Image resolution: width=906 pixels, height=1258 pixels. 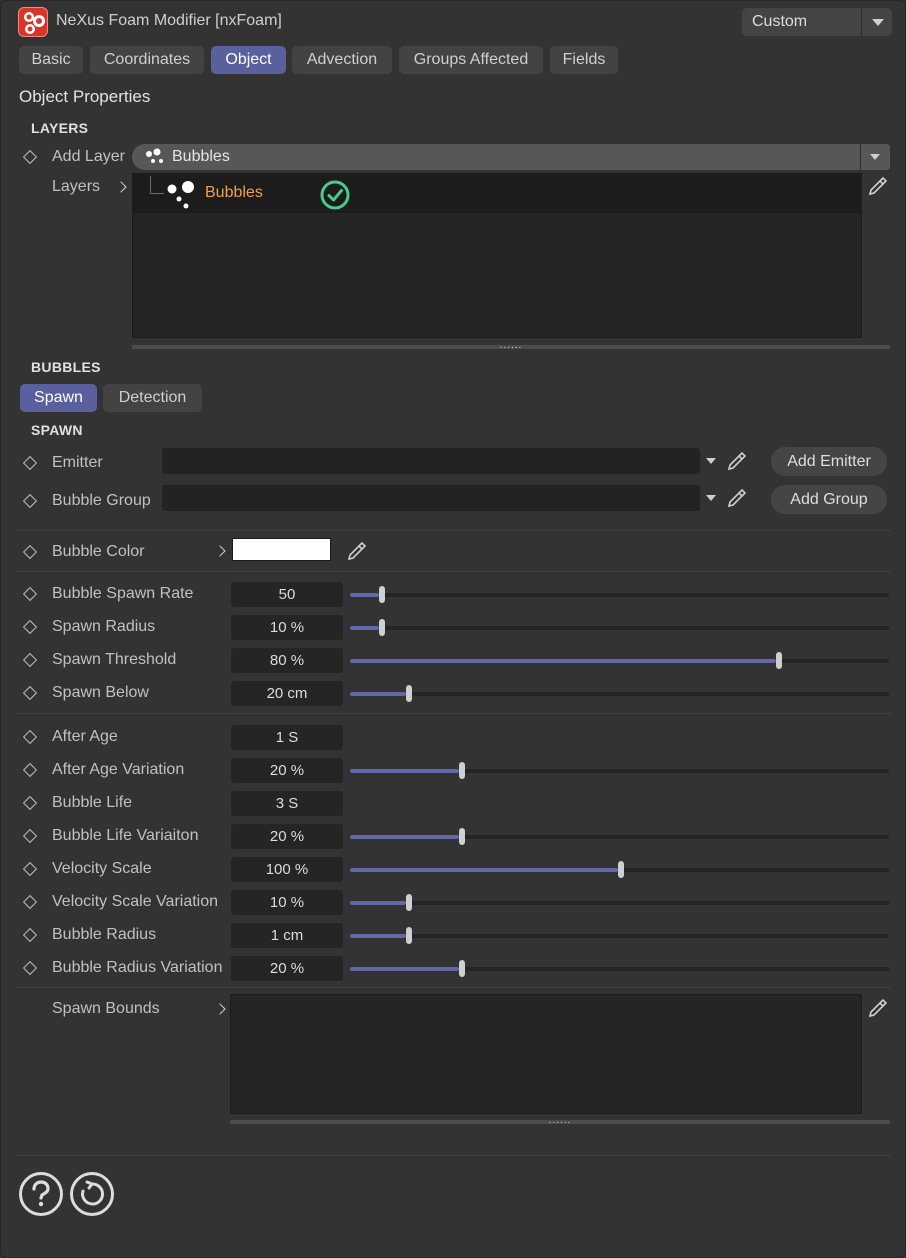 I want to click on subtab-spawn: Spawn, so click(x=58, y=398).